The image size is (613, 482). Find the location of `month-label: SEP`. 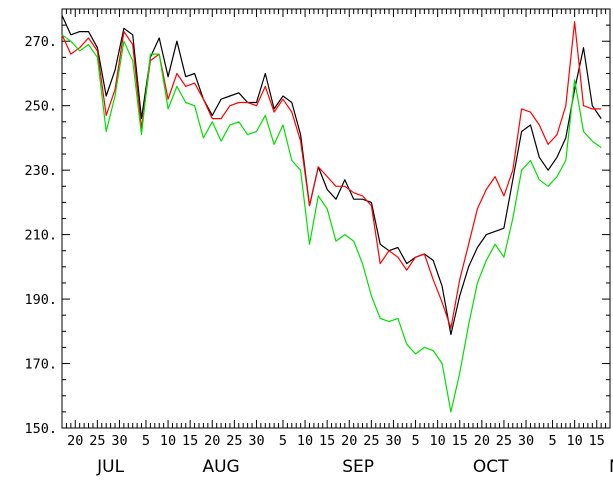

month-label: SEP is located at coordinates (358, 467).